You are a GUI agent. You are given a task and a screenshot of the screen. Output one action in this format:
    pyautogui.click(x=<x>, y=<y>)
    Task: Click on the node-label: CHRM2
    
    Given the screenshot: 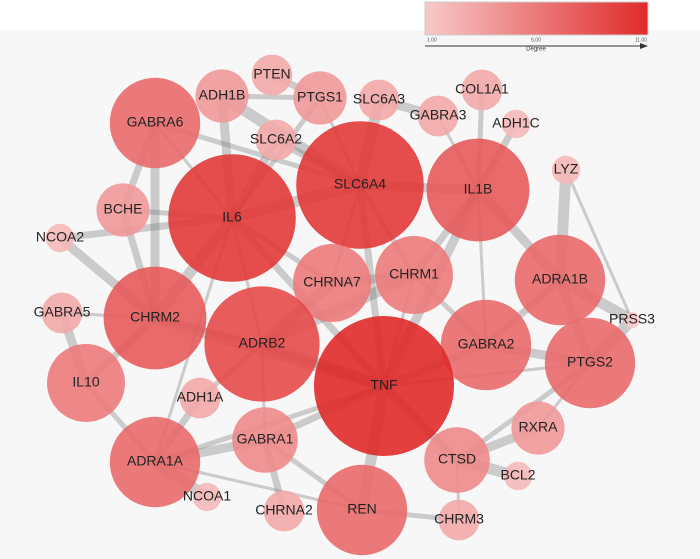 What is the action you would take?
    pyautogui.click(x=155, y=317)
    